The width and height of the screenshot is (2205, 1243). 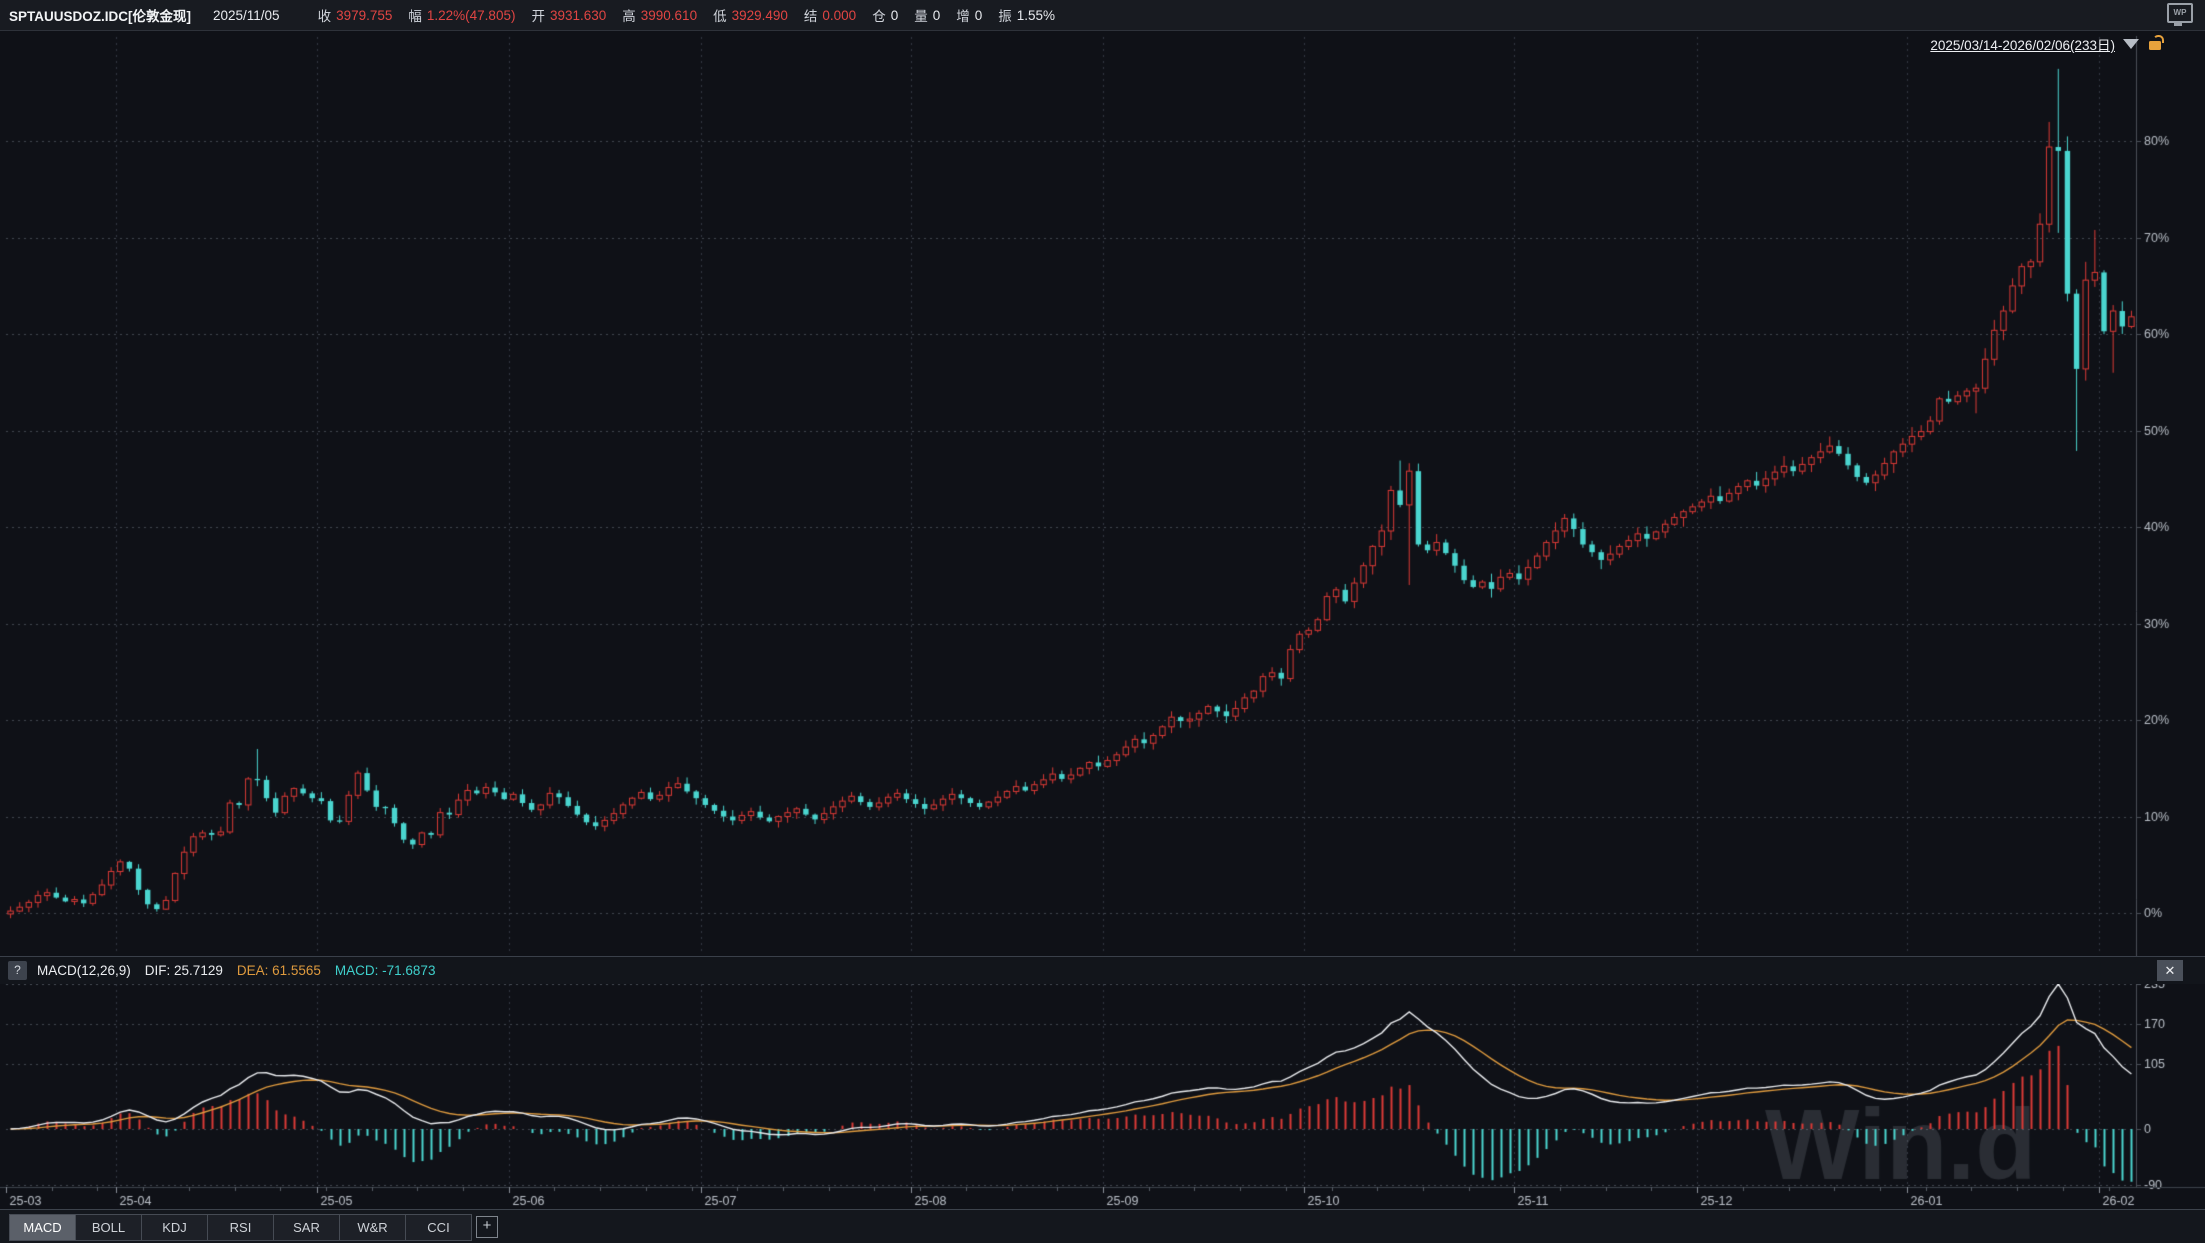 I want to click on indicator-dea-value: DEA: 61.5565, so click(x=278, y=970).